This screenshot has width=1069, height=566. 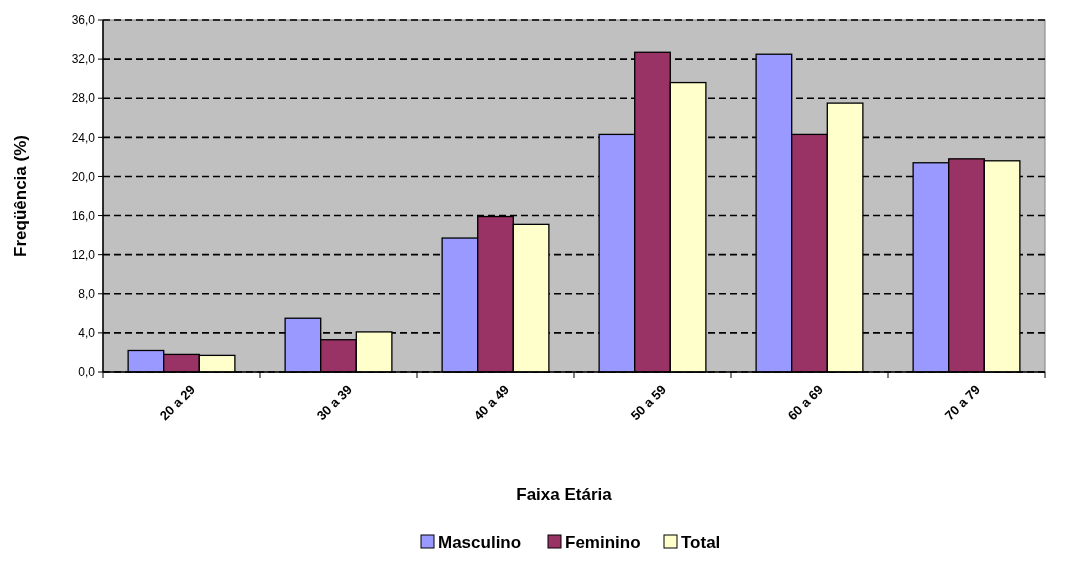 What do you see at coordinates (603, 542) in the screenshot?
I see `legend-label: Feminino` at bounding box center [603, 542].